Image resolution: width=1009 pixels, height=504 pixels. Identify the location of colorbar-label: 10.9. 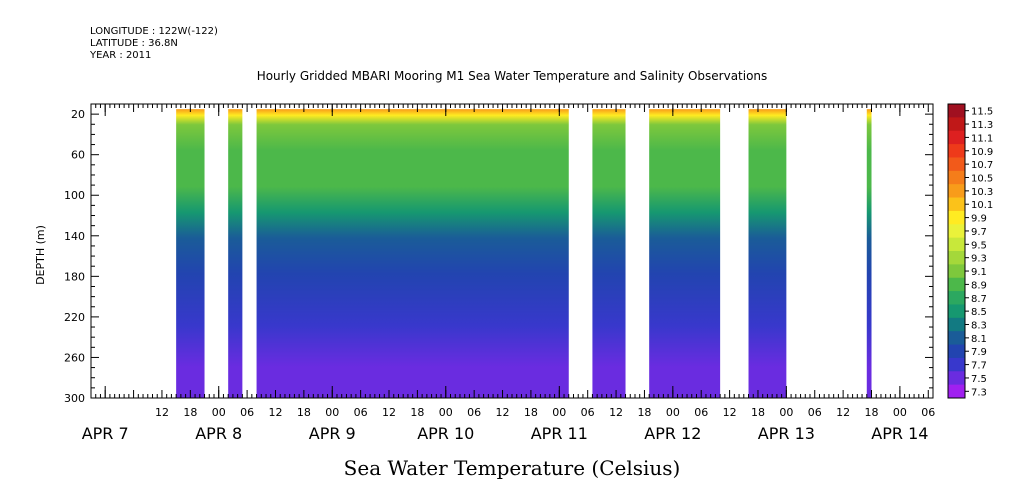
(982, 152).